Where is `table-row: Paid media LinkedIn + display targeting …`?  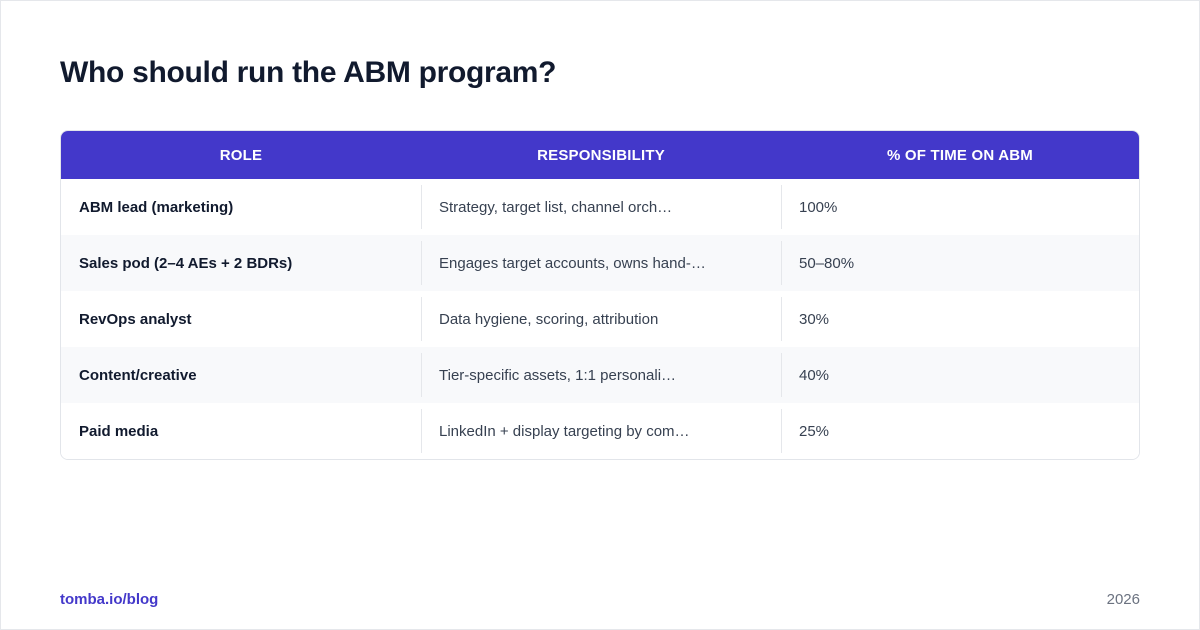 table-row: Paid media LinkedIn + display targeting … is located at coordinates (600, 431).